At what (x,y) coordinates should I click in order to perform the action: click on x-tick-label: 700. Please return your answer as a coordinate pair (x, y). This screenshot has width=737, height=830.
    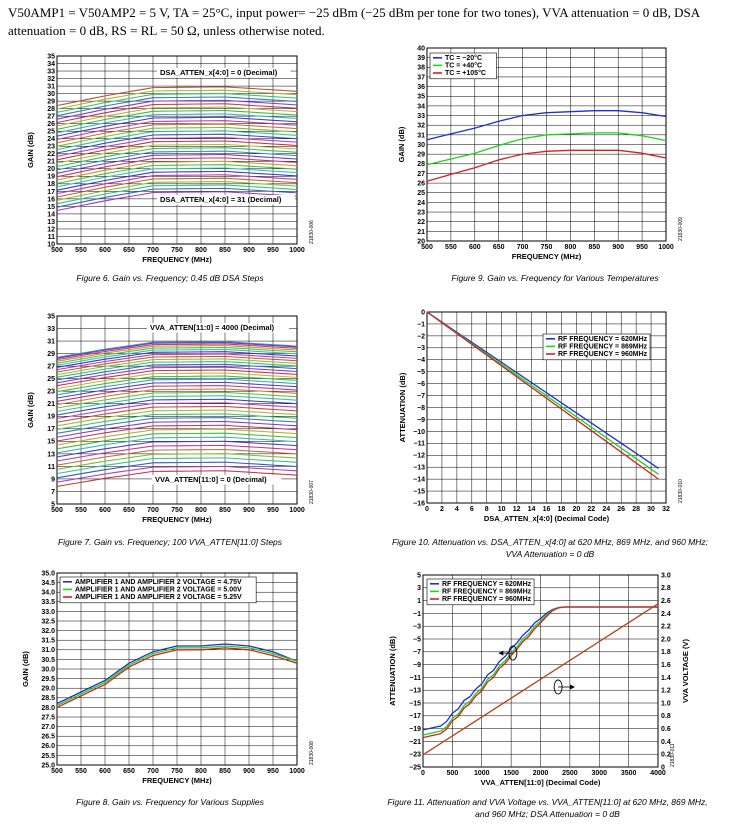
    Looking at the image, I should click on (523, 247).